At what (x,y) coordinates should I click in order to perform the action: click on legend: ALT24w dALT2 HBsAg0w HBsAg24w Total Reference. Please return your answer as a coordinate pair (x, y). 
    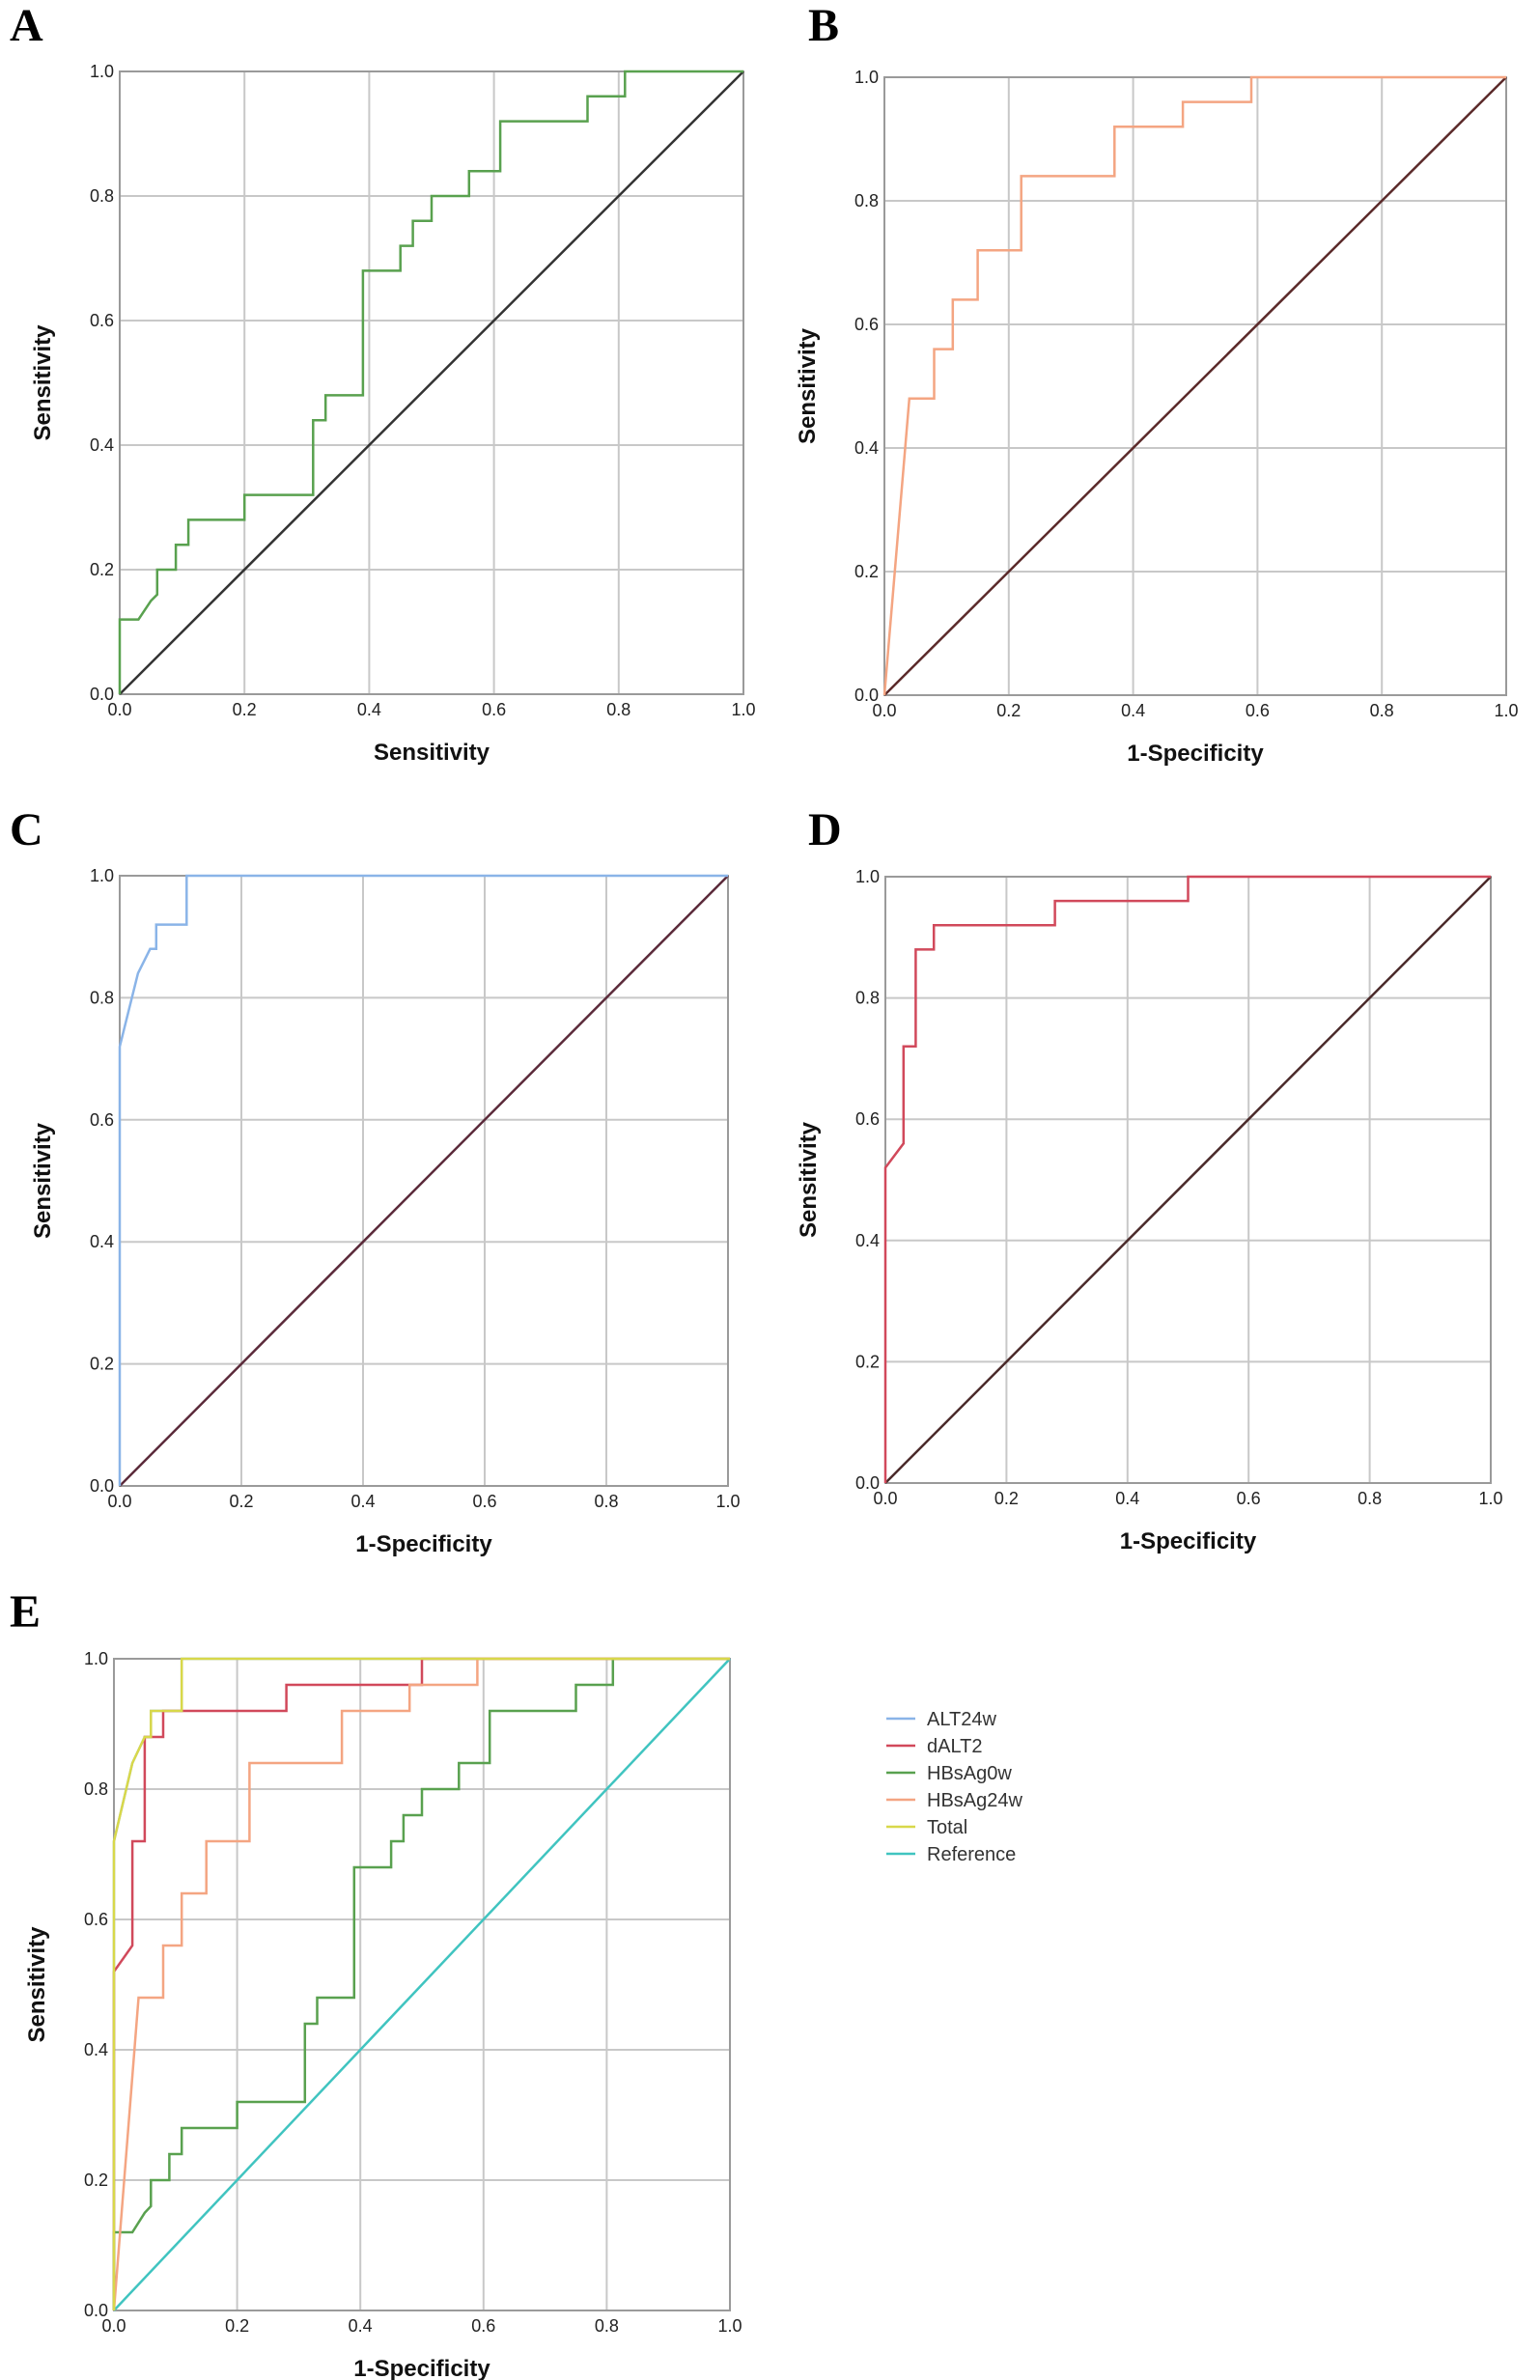
    Looking at the image, I should click on (954, 1787).